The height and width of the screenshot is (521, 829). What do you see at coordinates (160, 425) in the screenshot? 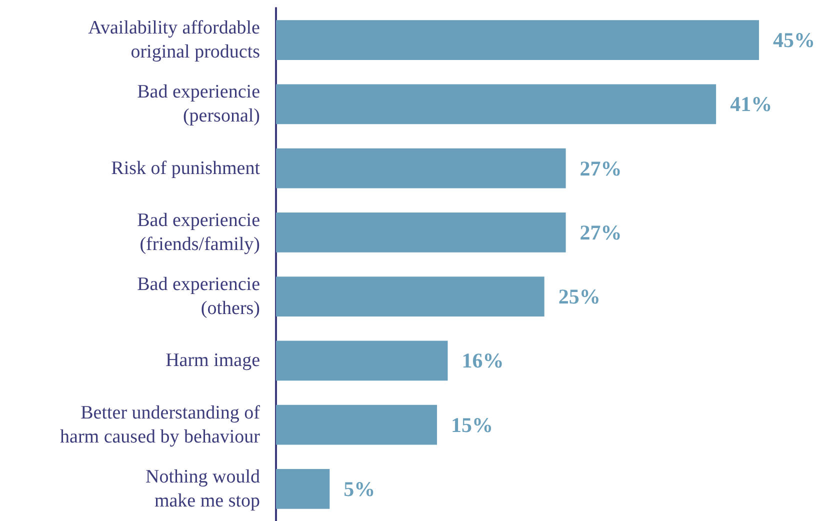
I see `y-tick-label: Better understanding of harm caused by behaviour` at bounding box center [160, 425].